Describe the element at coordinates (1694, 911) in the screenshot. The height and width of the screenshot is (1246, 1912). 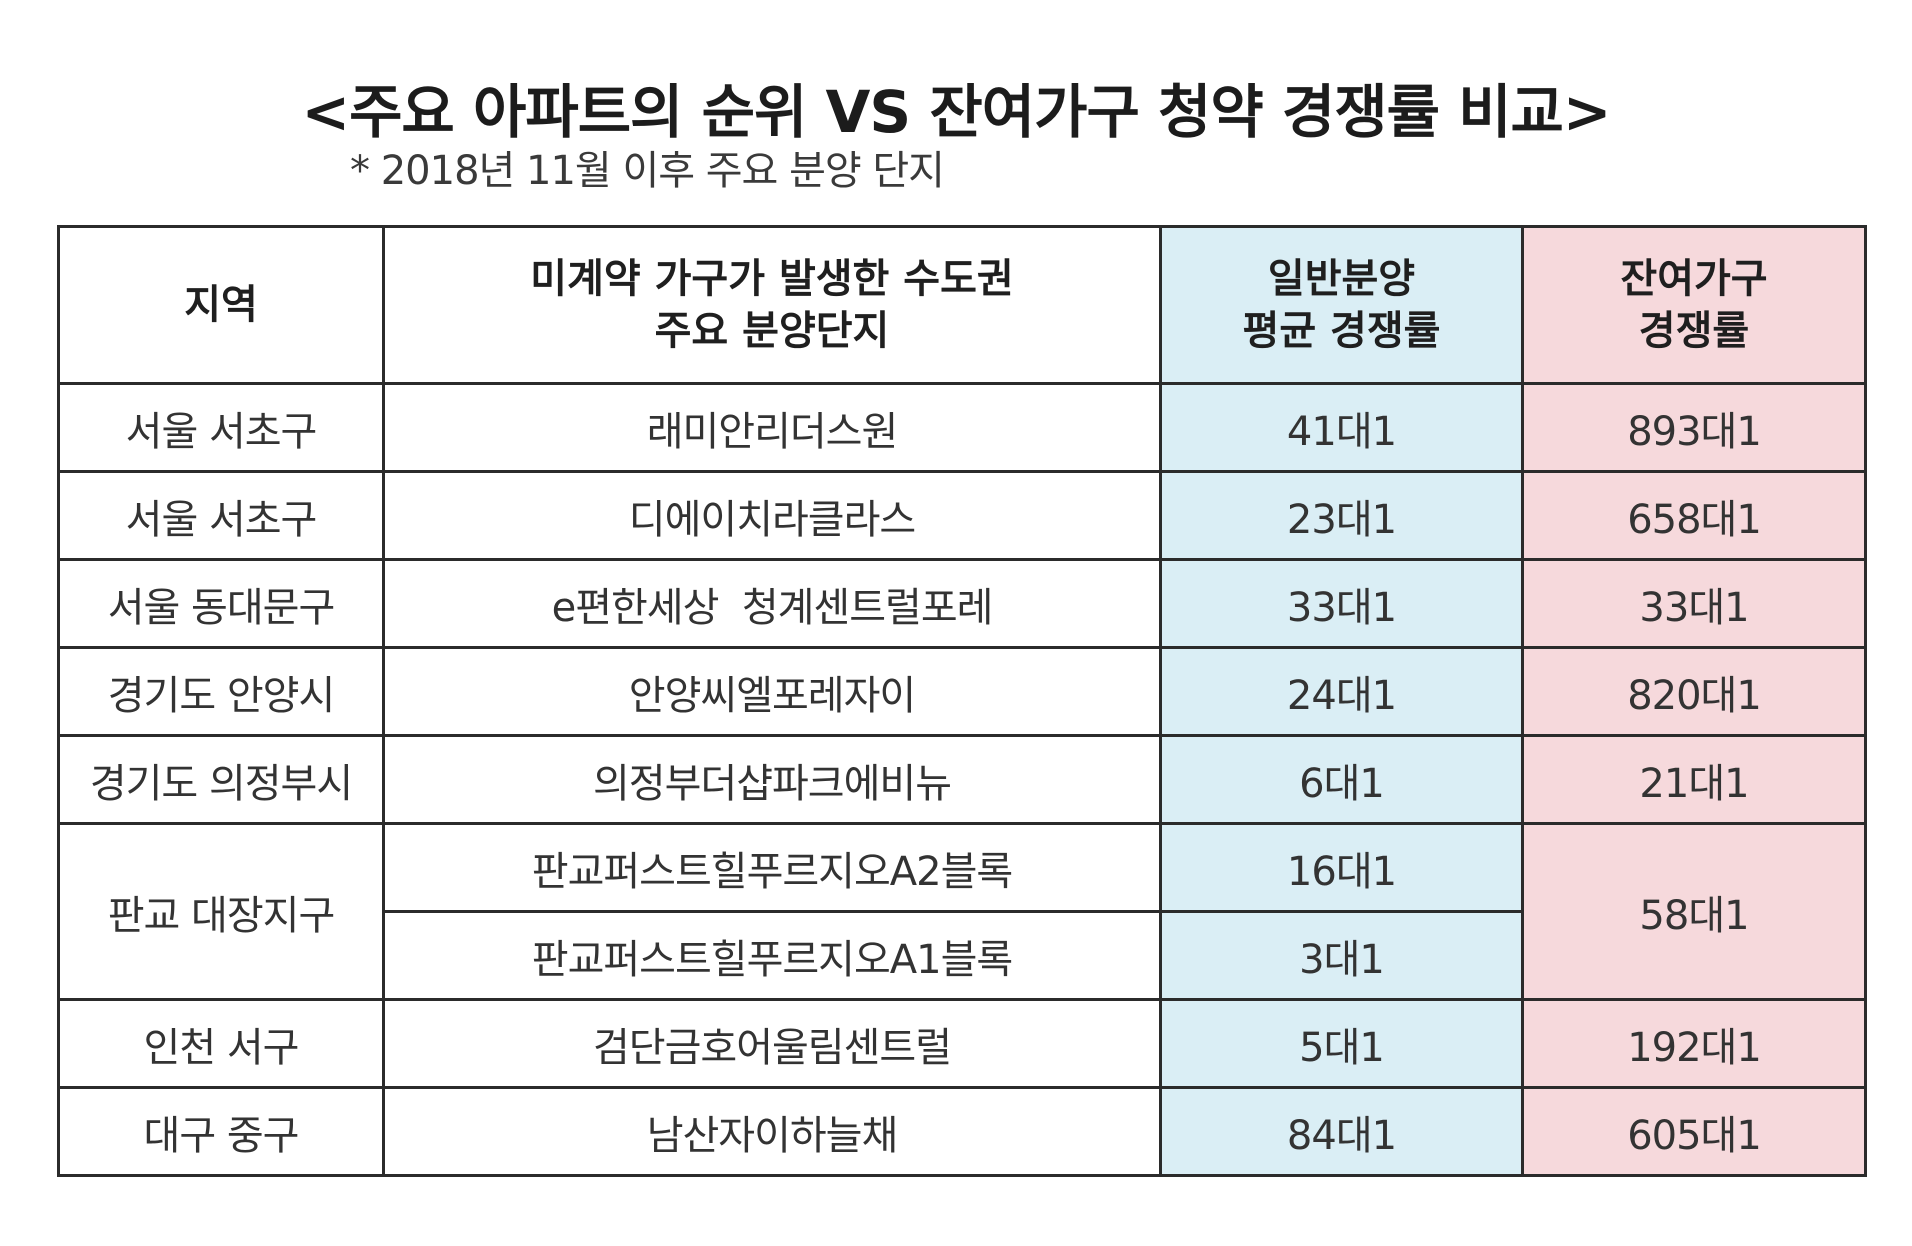
I see `cell-remaining-rate: 58대1` at that location.